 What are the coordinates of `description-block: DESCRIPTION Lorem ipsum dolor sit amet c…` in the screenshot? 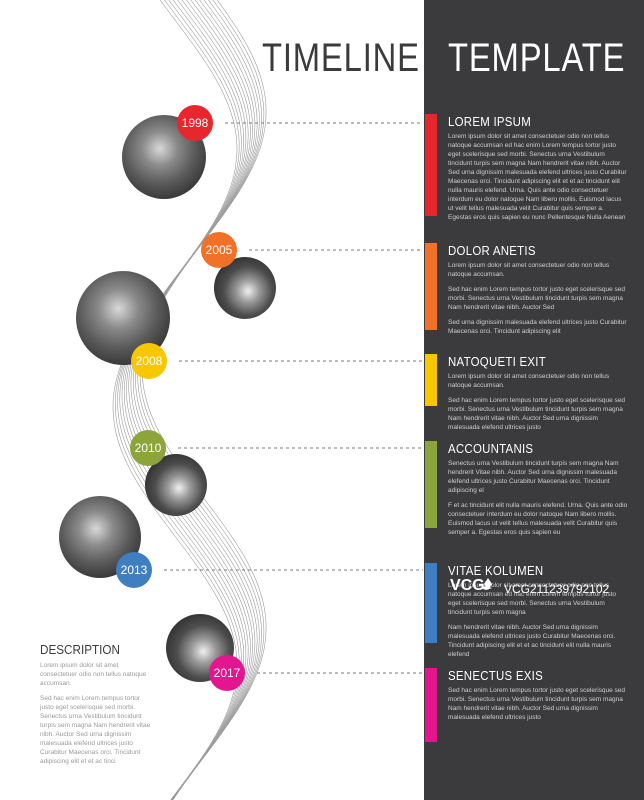 It's located at (96, 707).